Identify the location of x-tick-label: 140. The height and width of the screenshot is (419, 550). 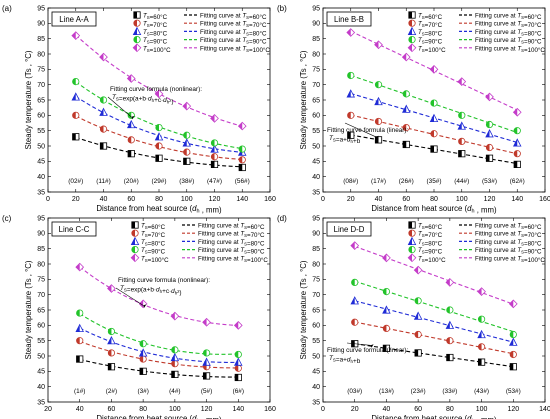
(517, 199).